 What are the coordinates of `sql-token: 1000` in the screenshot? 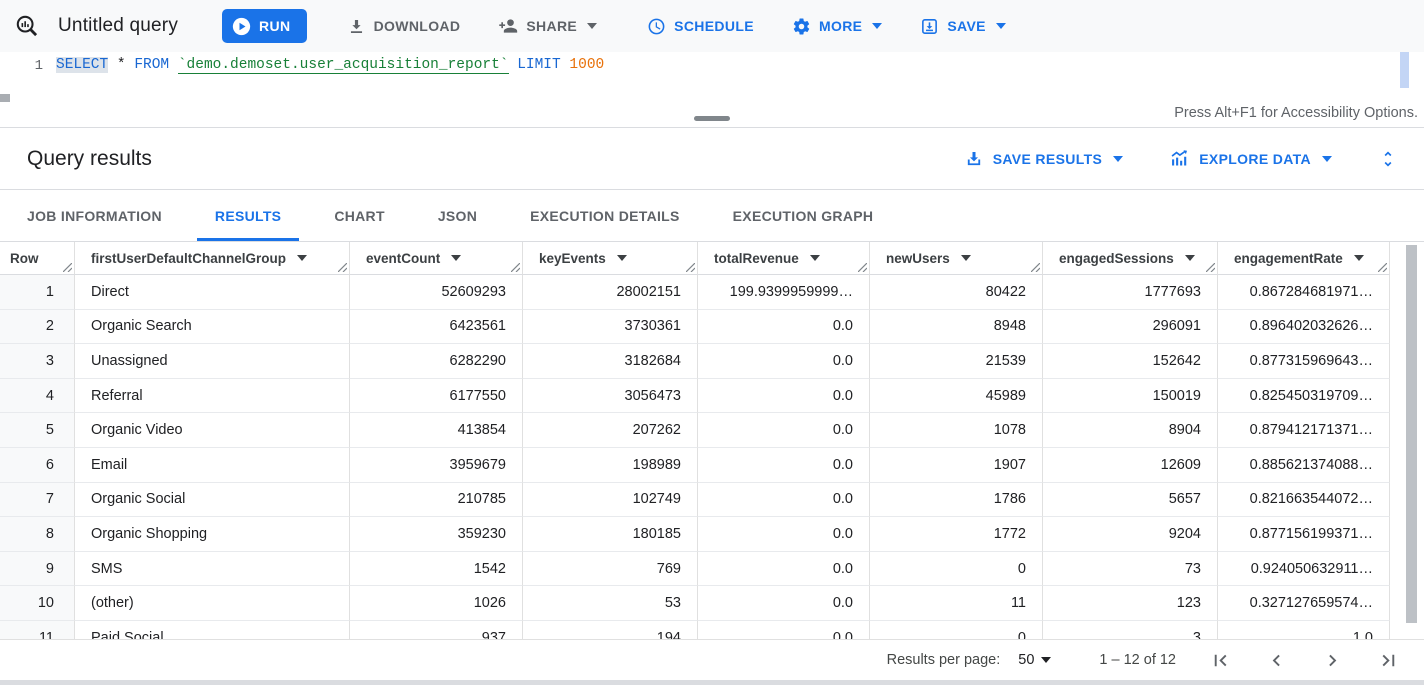 It's located at (587, 65).